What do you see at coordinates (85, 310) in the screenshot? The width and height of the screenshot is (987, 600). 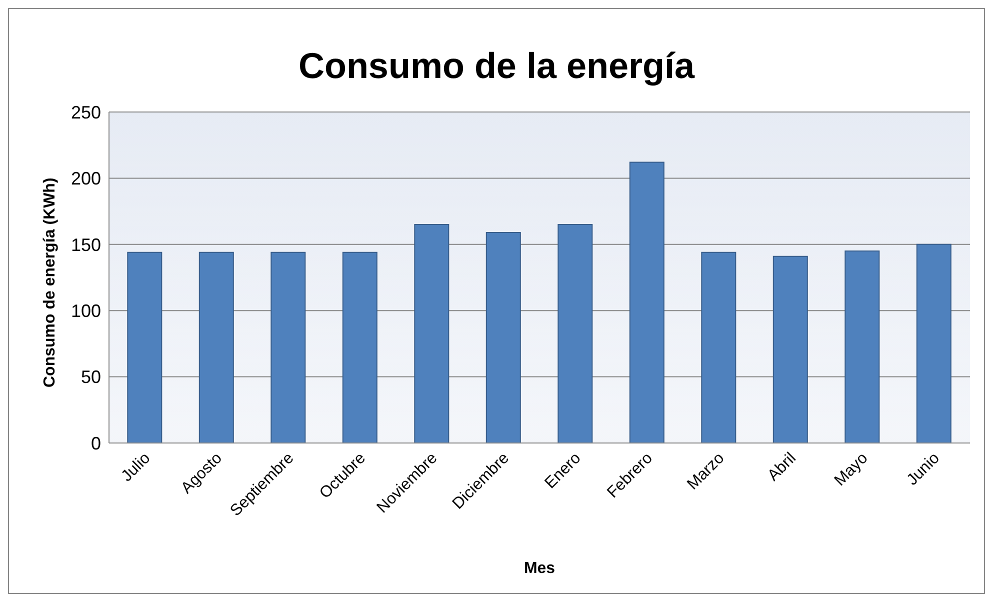 I see `y-tick-label: 100` at bounding box center [85, 310].